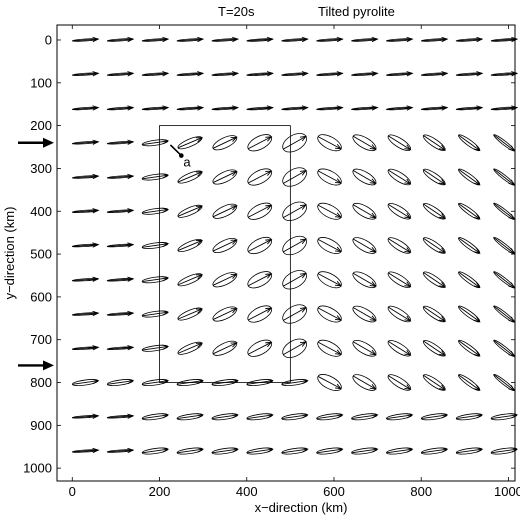  Describe the element at coordinates (37, 468) in the screenshot. I see `y-tick-label: 1000` at that location.